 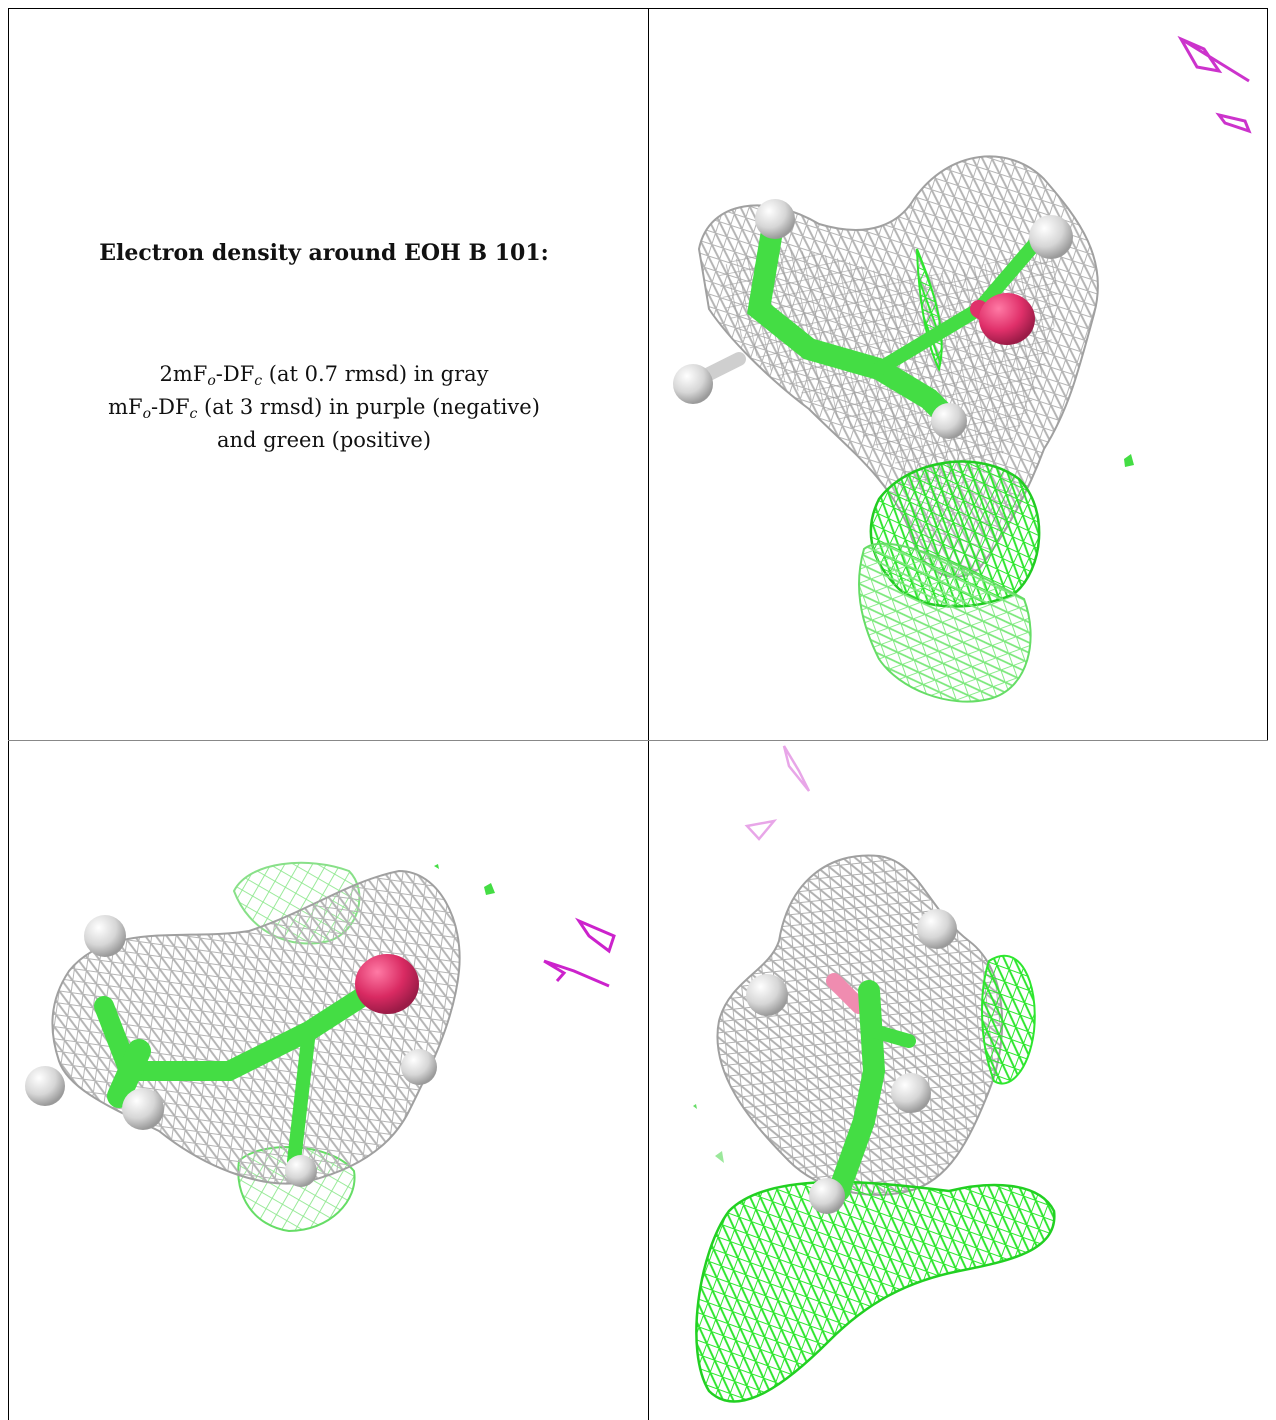 I want to click on frame-center-divider, so click(x=648, y=714).